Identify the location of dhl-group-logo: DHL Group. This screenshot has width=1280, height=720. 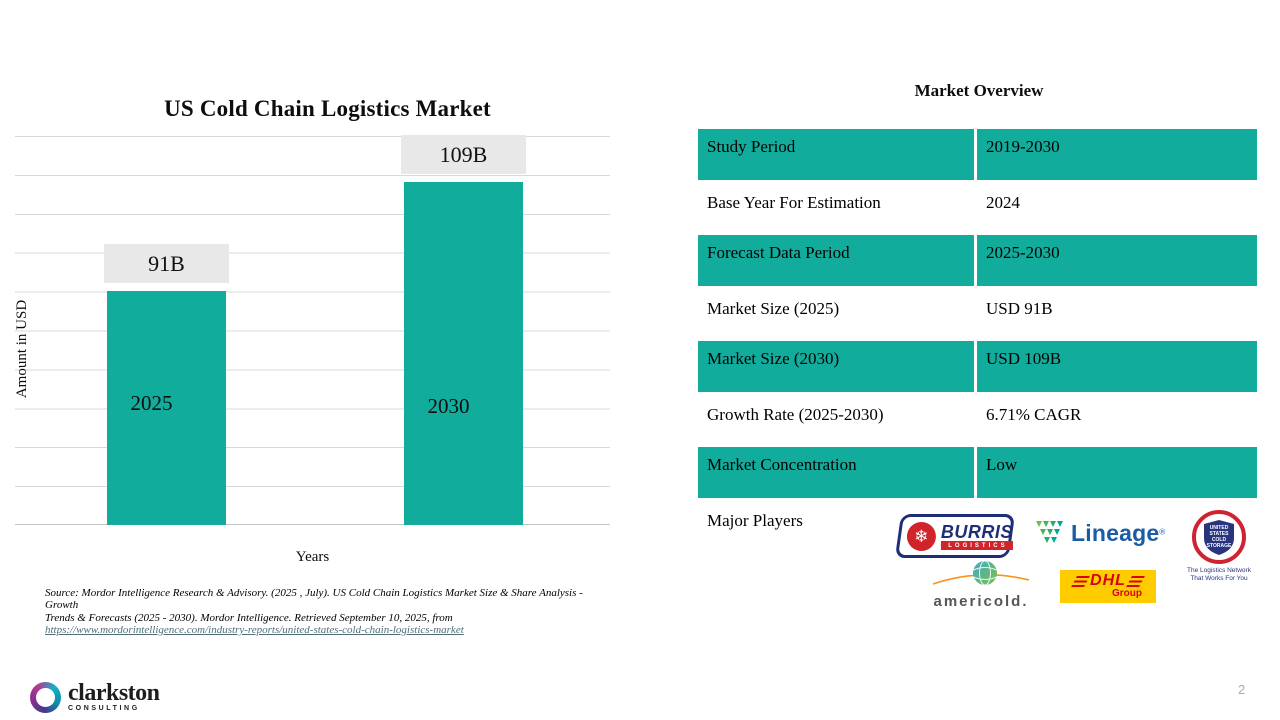
(1108, 586).